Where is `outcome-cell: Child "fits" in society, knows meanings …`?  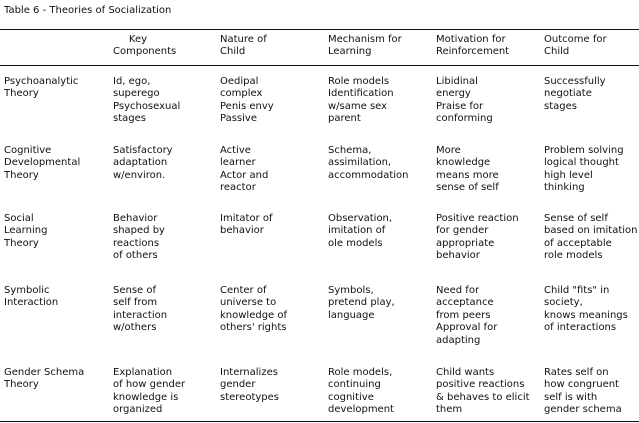 outcome-cell: Child "fits" in society, knows meanings … is located at coordinates (586, 309).